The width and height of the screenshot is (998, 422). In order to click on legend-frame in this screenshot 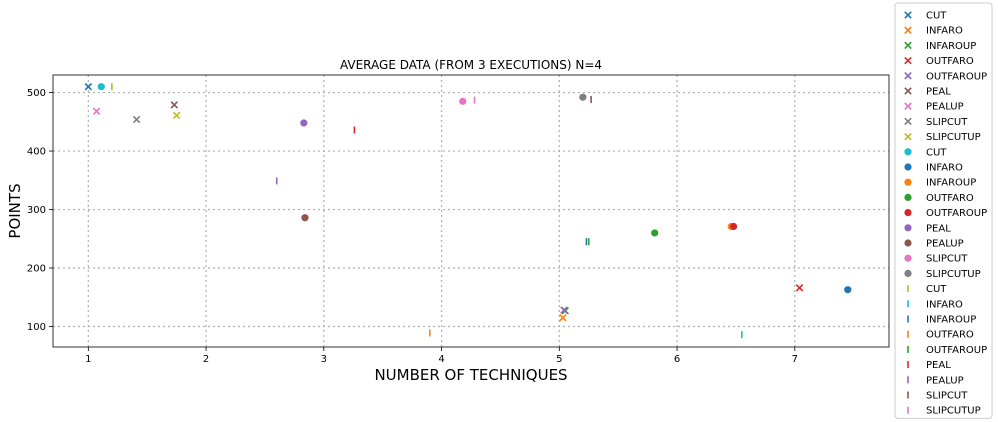, I will do `click(943, 210)`.